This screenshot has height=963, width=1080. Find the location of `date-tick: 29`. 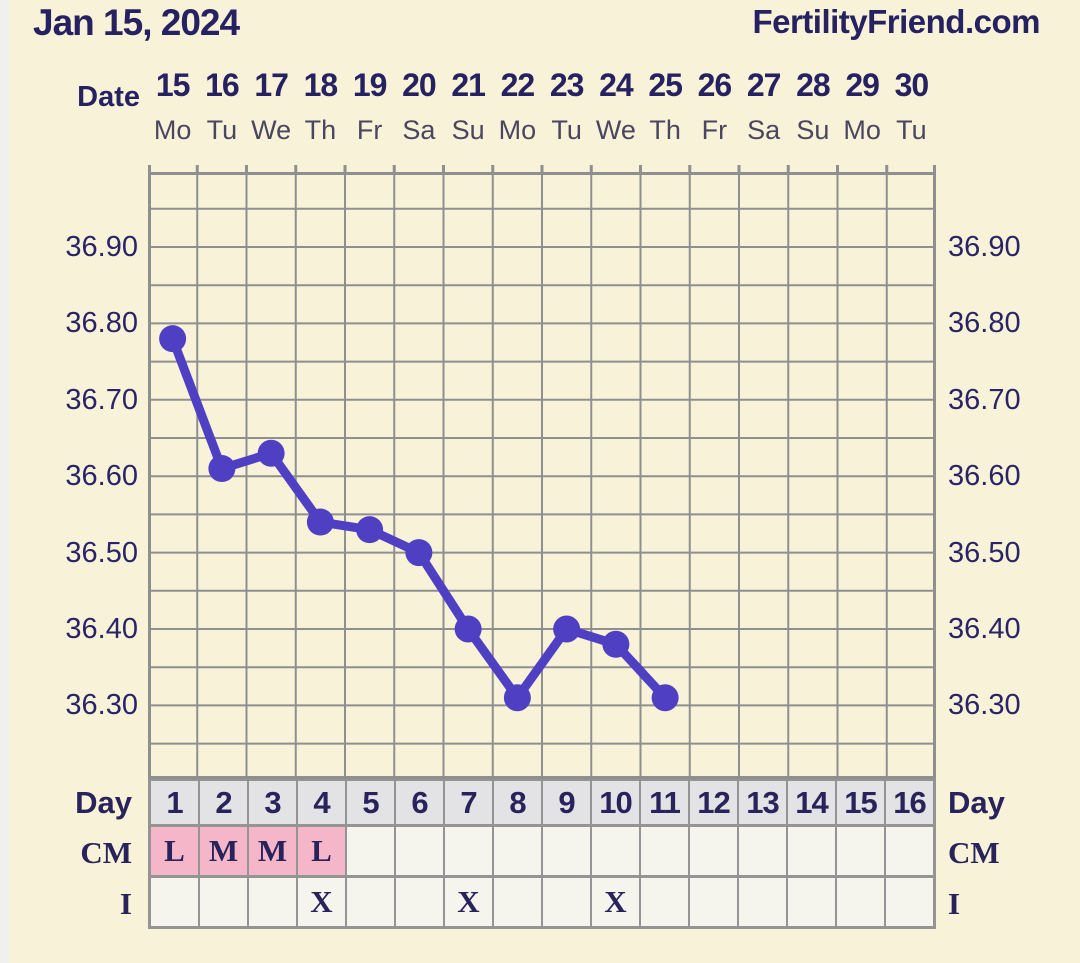

date-tick: 29 is located at coordinates (862, 85).